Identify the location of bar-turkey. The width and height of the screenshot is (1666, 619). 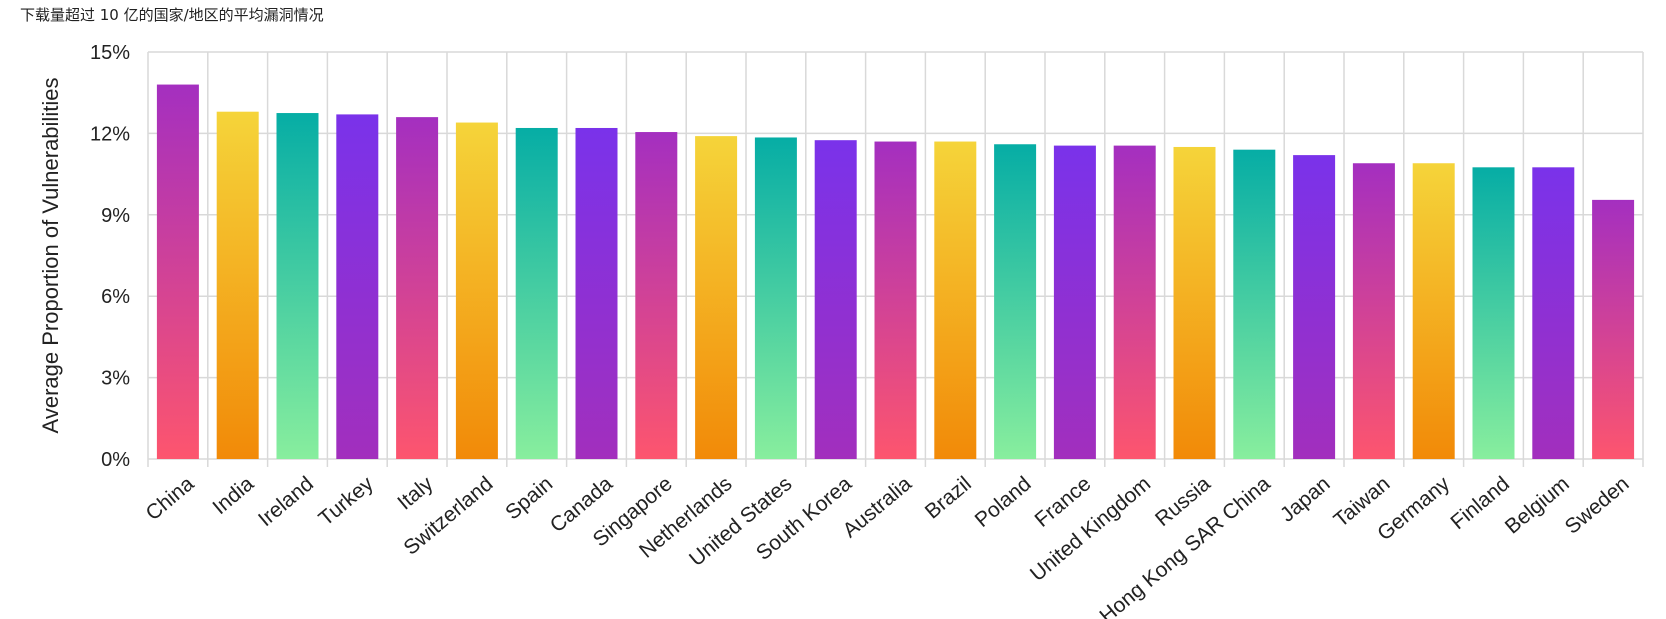
(357, 286).